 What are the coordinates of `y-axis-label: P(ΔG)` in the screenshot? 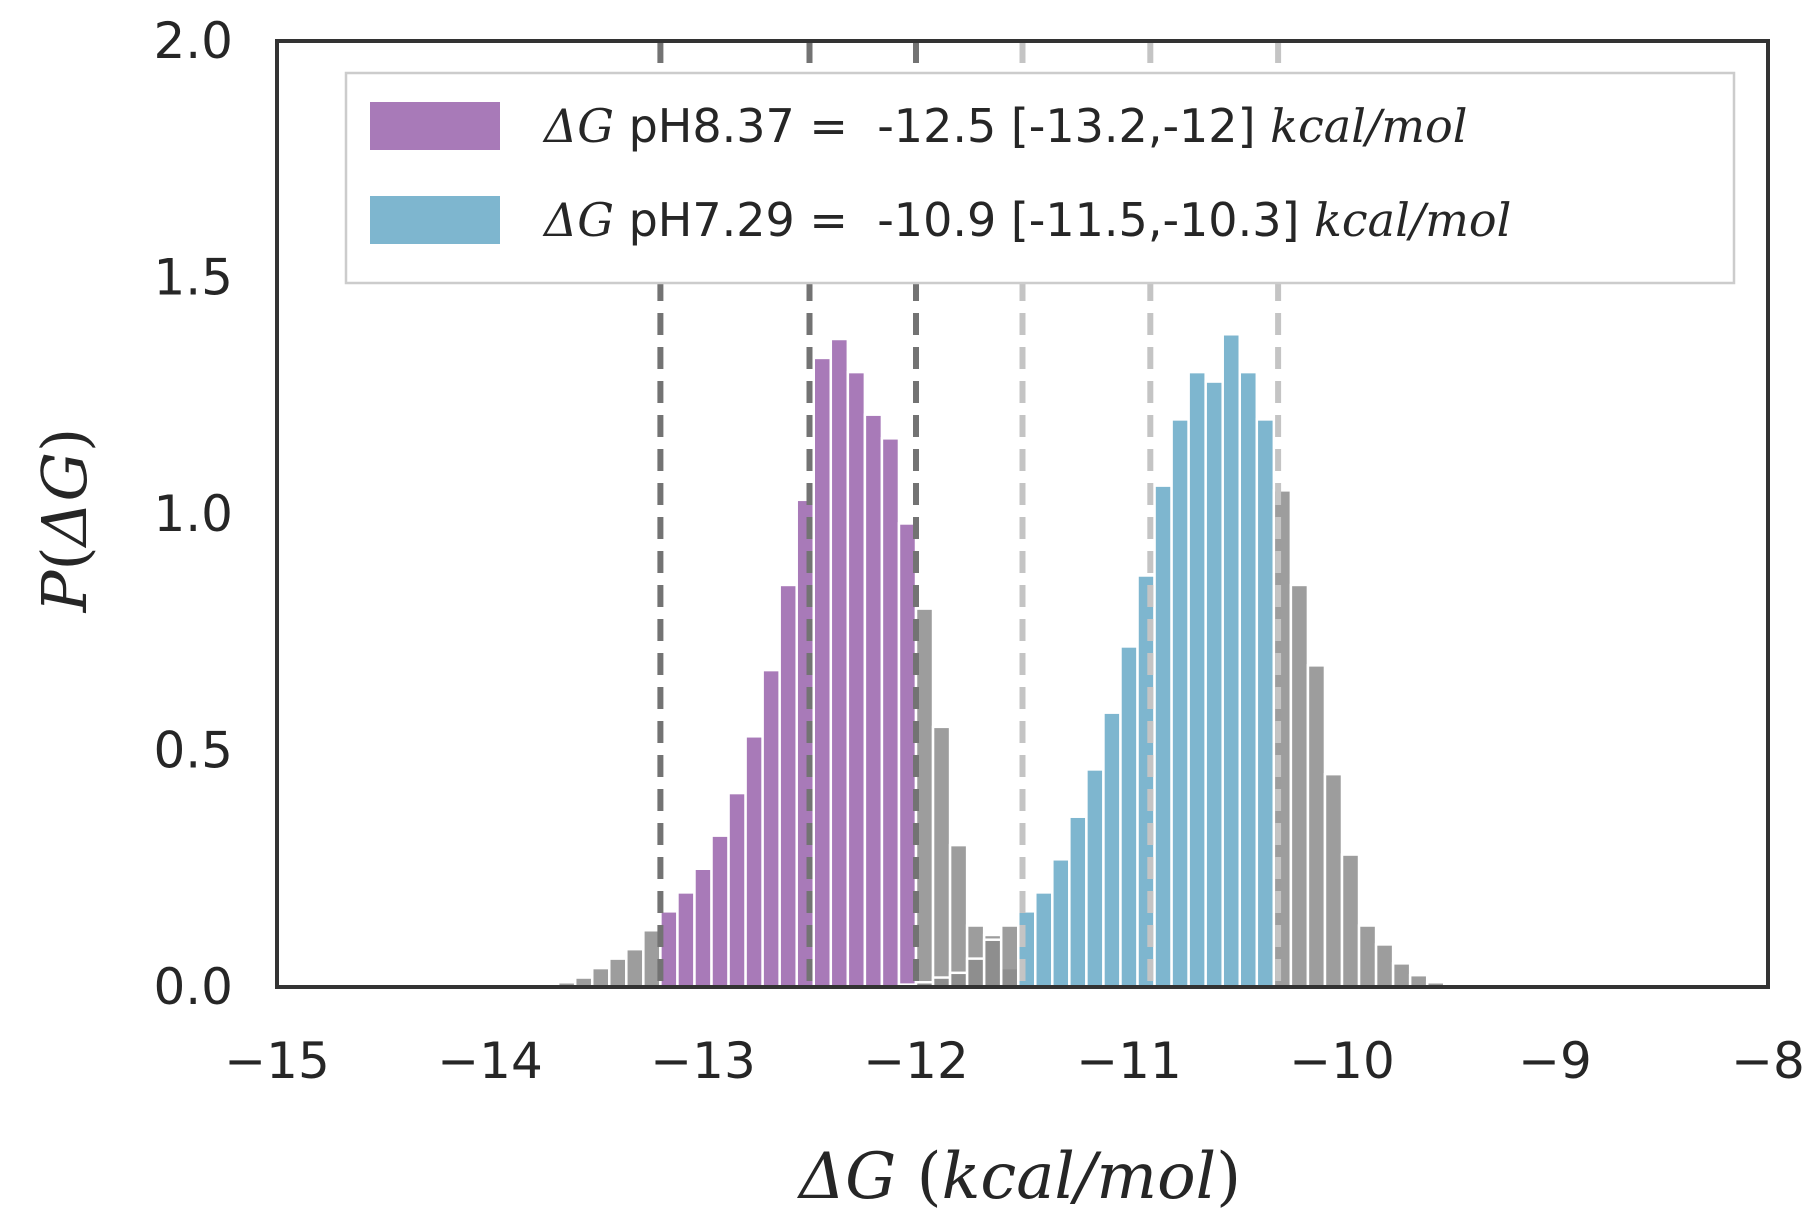 It's located at (64, 520).